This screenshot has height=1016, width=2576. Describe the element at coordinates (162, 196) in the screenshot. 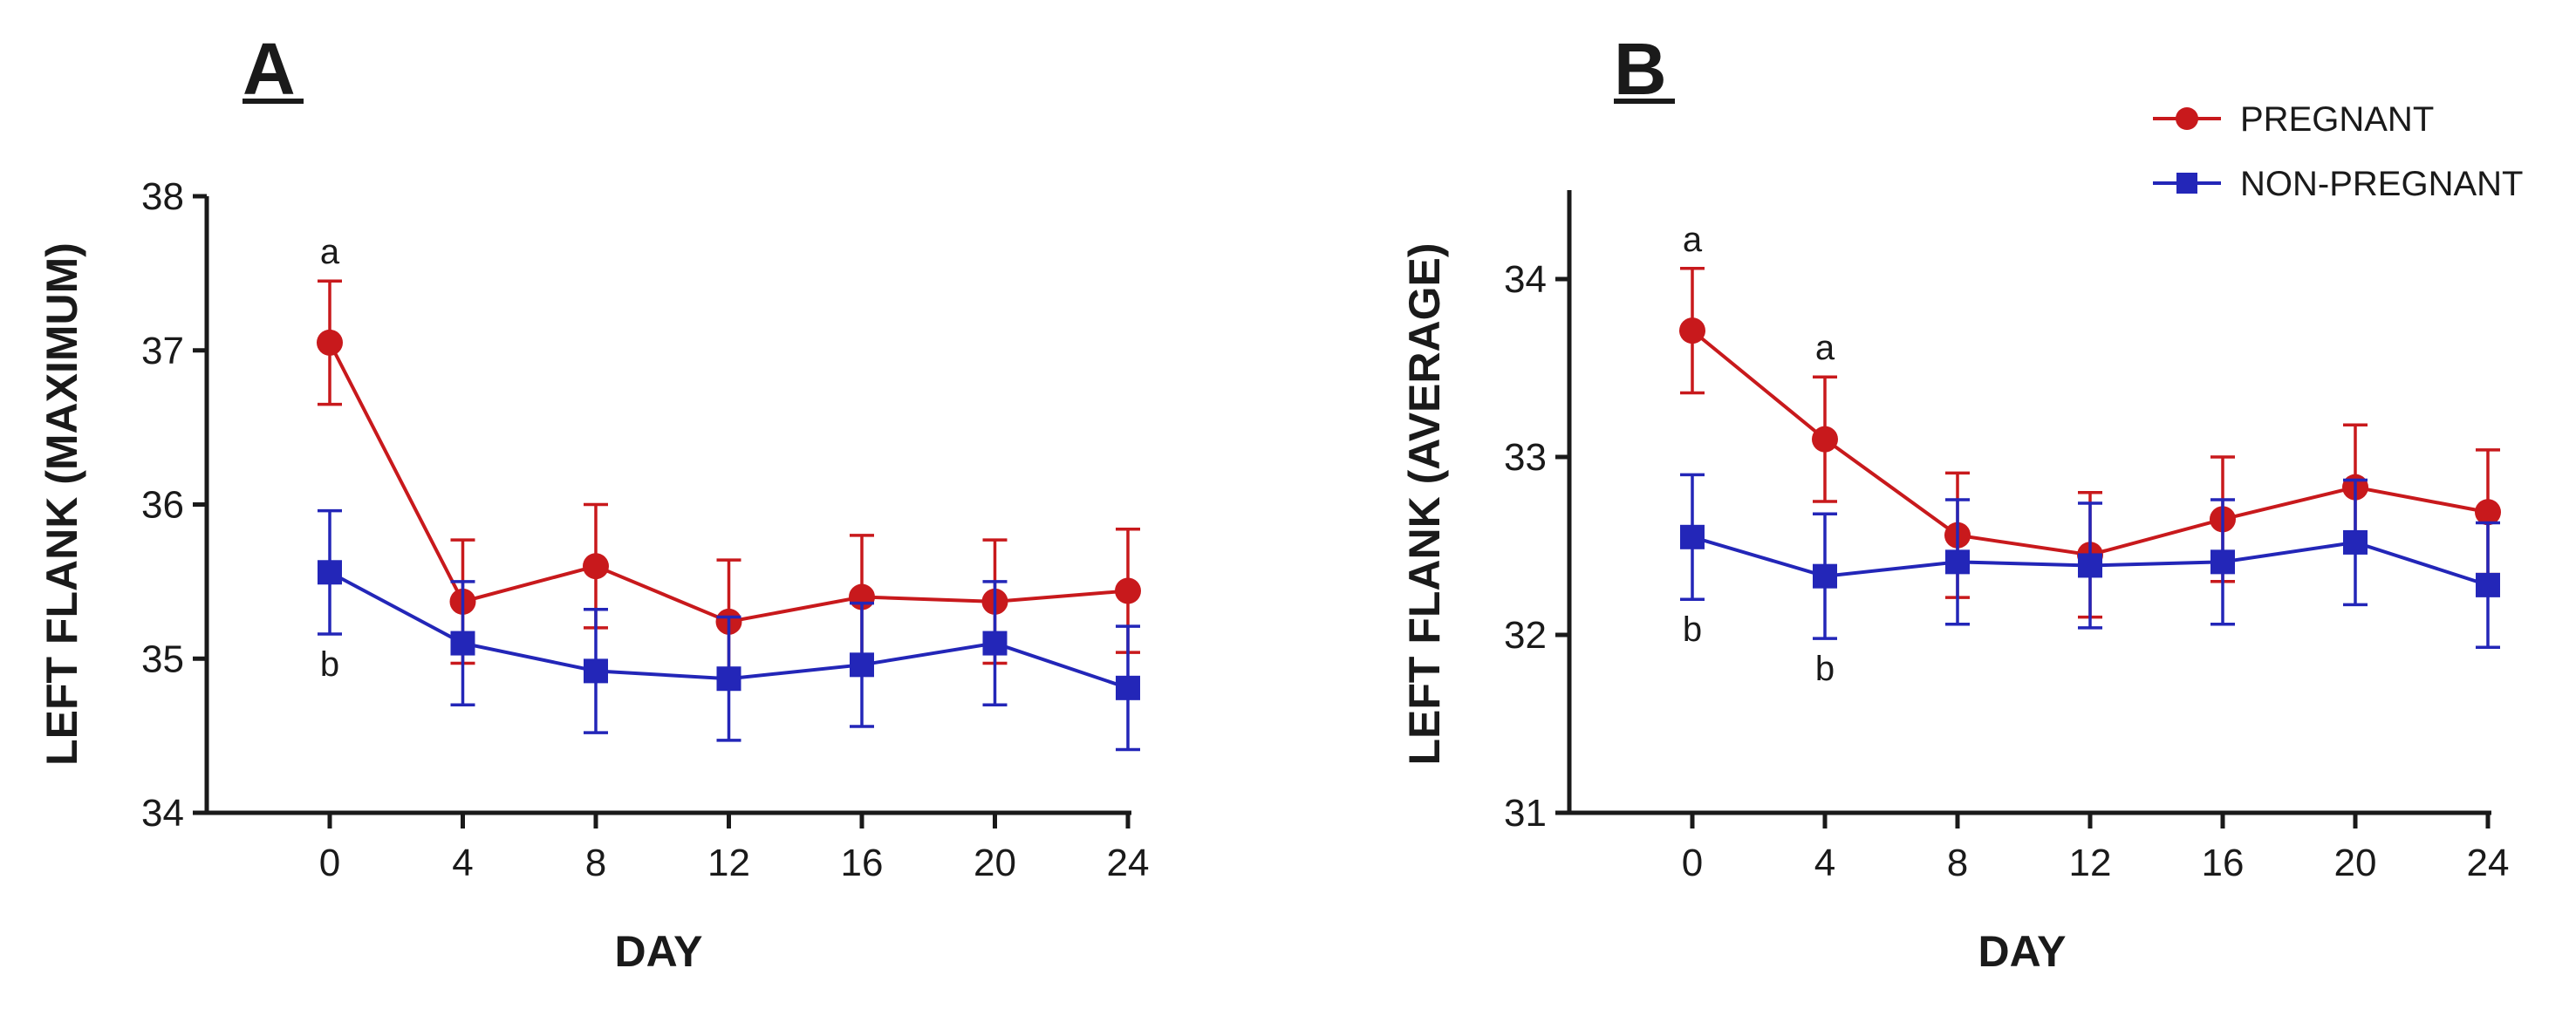

I see `y-tick-label: 38` at that location.